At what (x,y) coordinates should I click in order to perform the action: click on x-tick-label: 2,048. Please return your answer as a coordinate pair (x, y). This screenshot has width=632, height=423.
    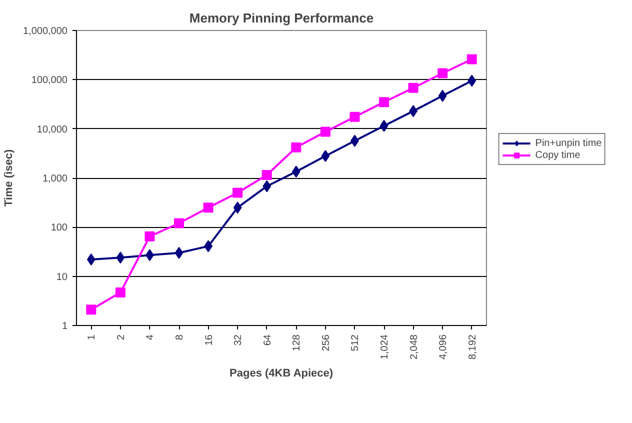
    Looking at the image, I should click on (414, 347).